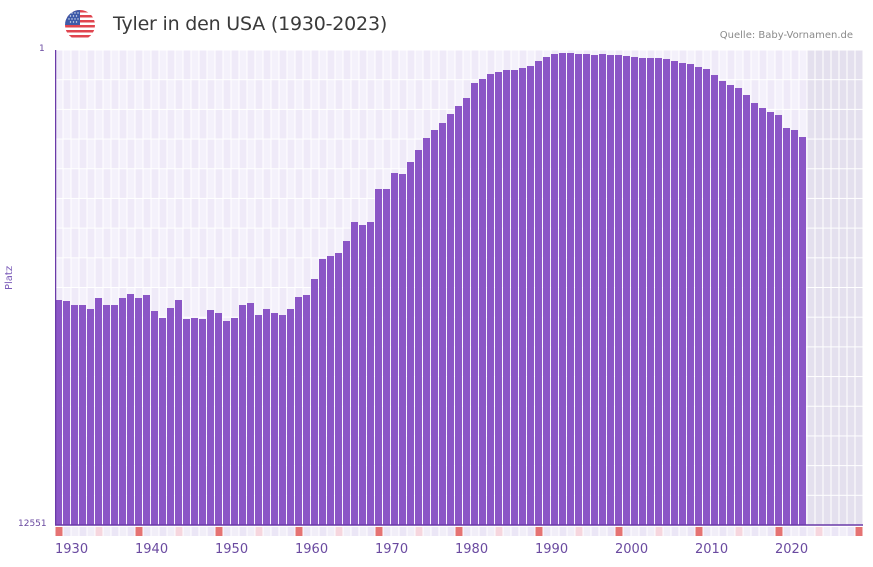 This screenshot has height=567, width=873. I want to click on bar-1970, so click(378, 357).